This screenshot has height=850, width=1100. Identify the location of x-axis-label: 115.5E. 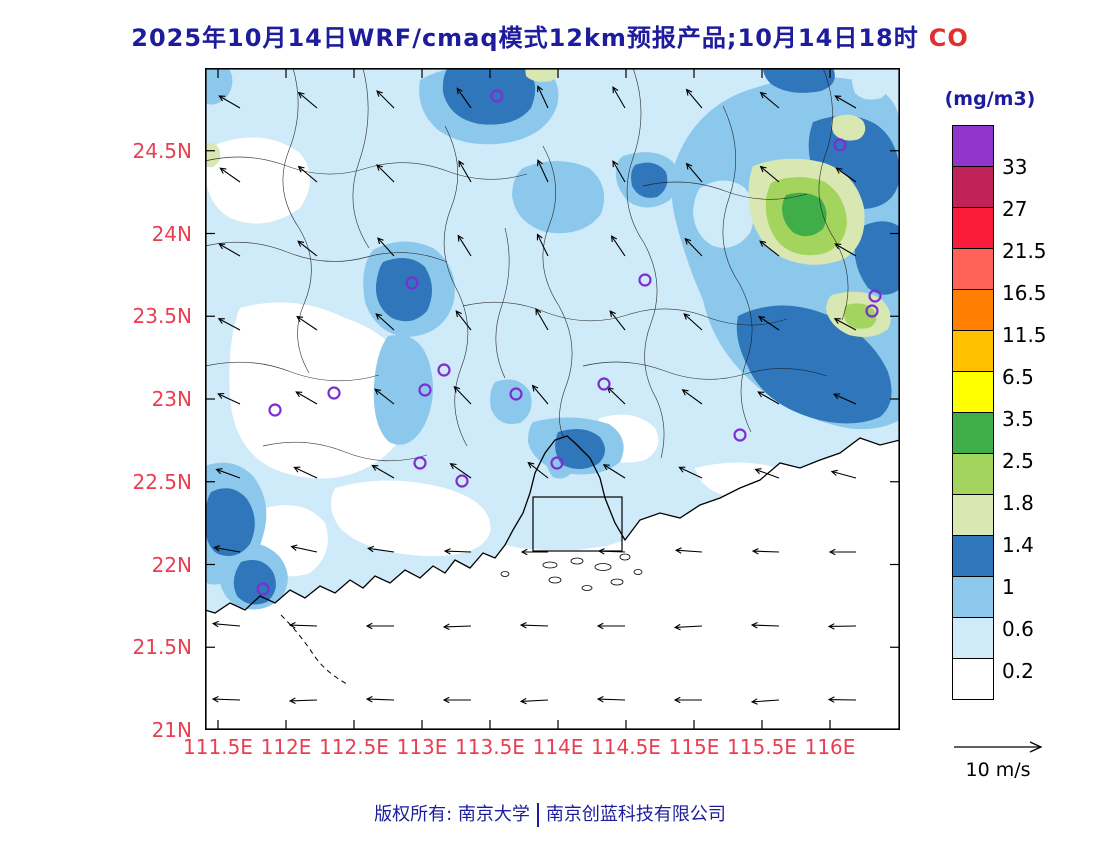
(762, 747).